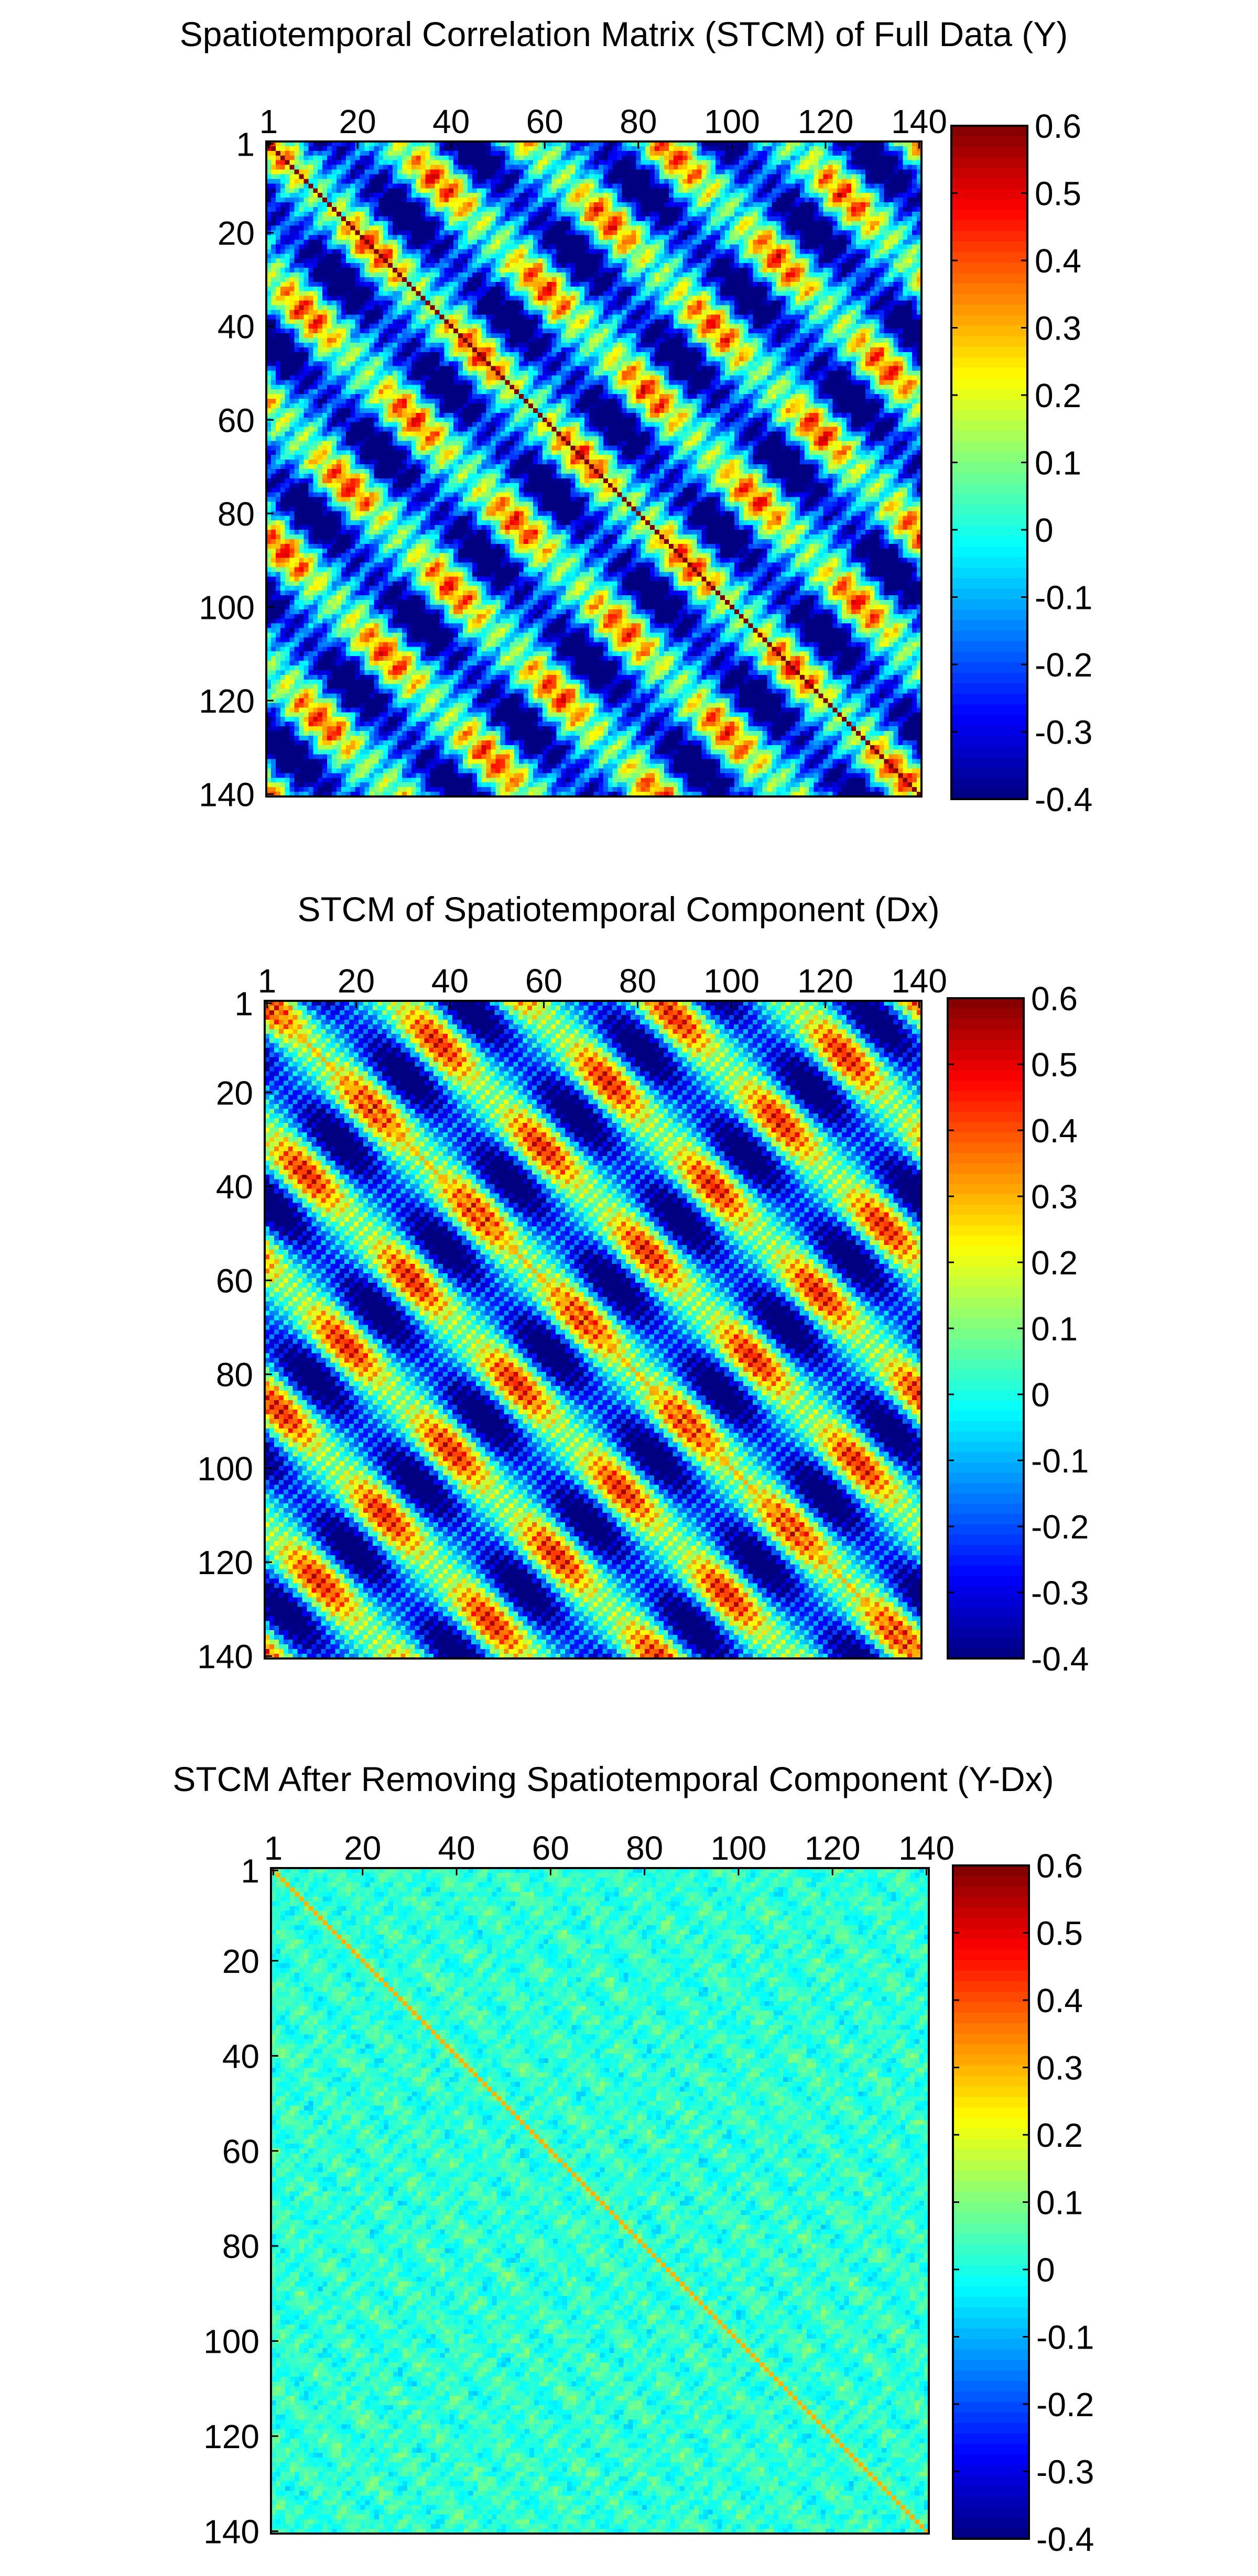 The height and width of the screenshot is (2576, 1258). Describe the element at coordinates (989, 463) in the screenshot. I see `panel-1-colorbar` at that location.